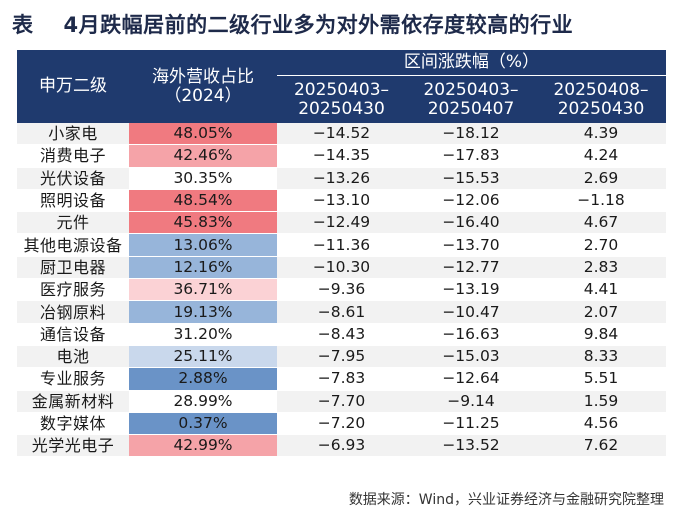 This screenshot has width=681, height=523. What do you see at coordinates (601, 134) in the screenshot?
I see `period-3-cell: 4.39` at bounding box center [601, 134].